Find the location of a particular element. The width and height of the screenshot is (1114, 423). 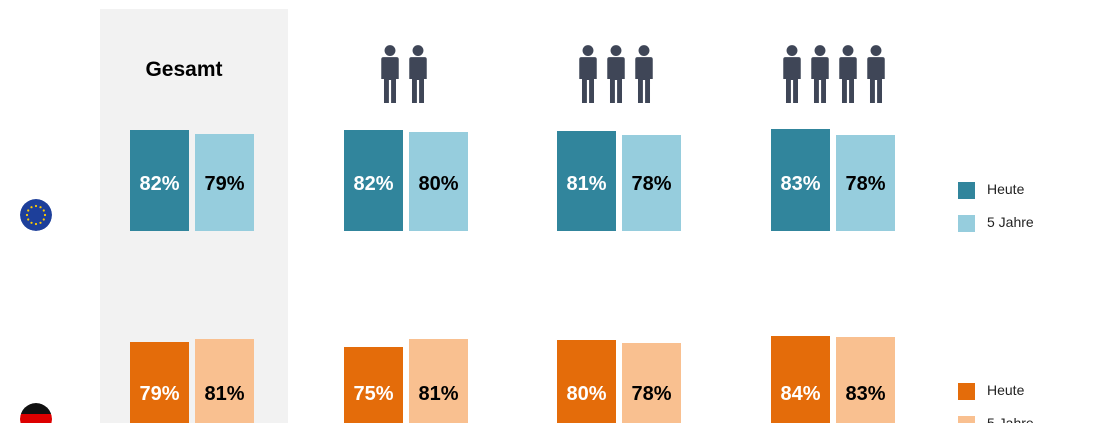

bar-5-jahre-eu-1: 80% is located at coordinates (438, 181).